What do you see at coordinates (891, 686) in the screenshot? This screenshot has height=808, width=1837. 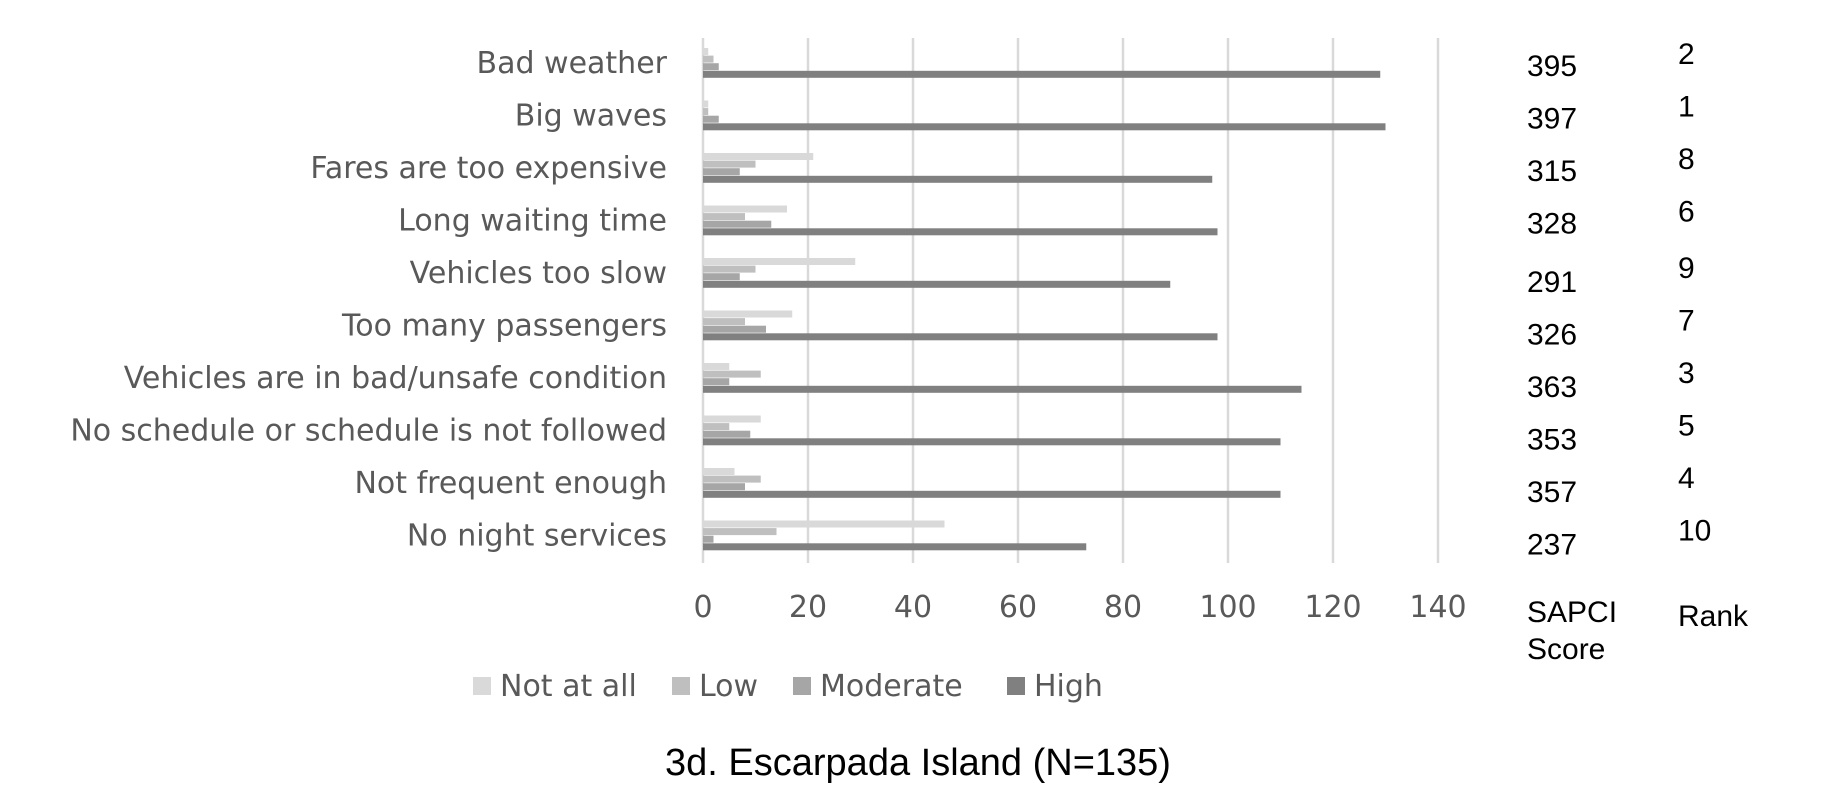 I see `legend-label: Moderate` at bounding box center [891, 686].